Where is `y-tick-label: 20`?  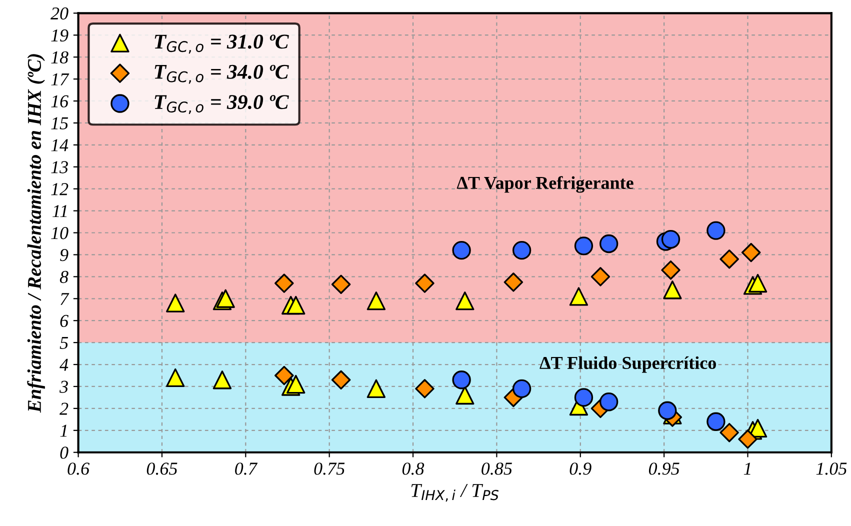
y-tick-label: 20 is located at coordinates (59, 13).